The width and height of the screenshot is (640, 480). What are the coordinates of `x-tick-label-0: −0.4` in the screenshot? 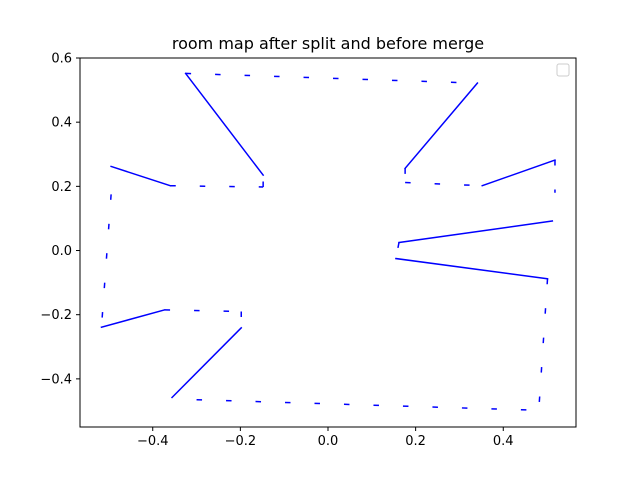 It's located at (153, 441).